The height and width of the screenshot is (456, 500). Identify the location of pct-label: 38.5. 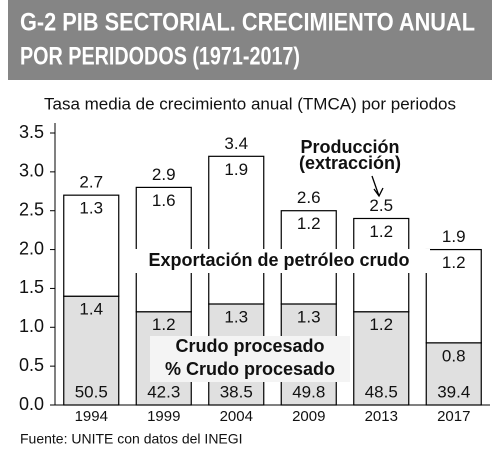
(236, 391).